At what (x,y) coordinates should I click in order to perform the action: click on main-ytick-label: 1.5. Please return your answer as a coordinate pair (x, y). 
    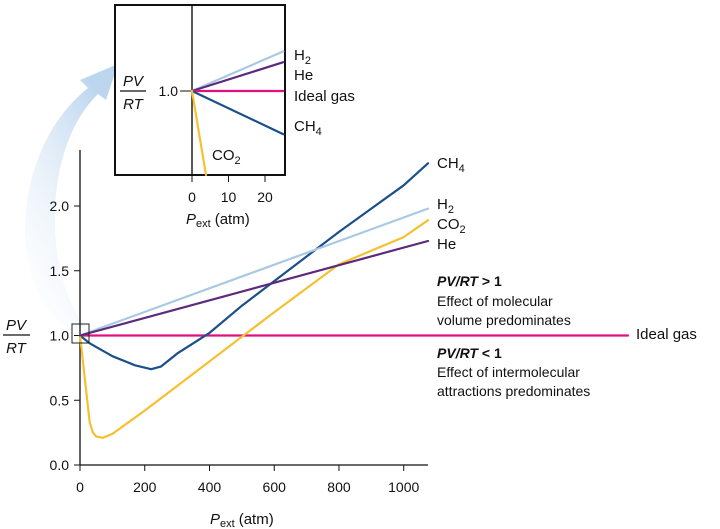
    Looking at the image, I should click on (60, 271).